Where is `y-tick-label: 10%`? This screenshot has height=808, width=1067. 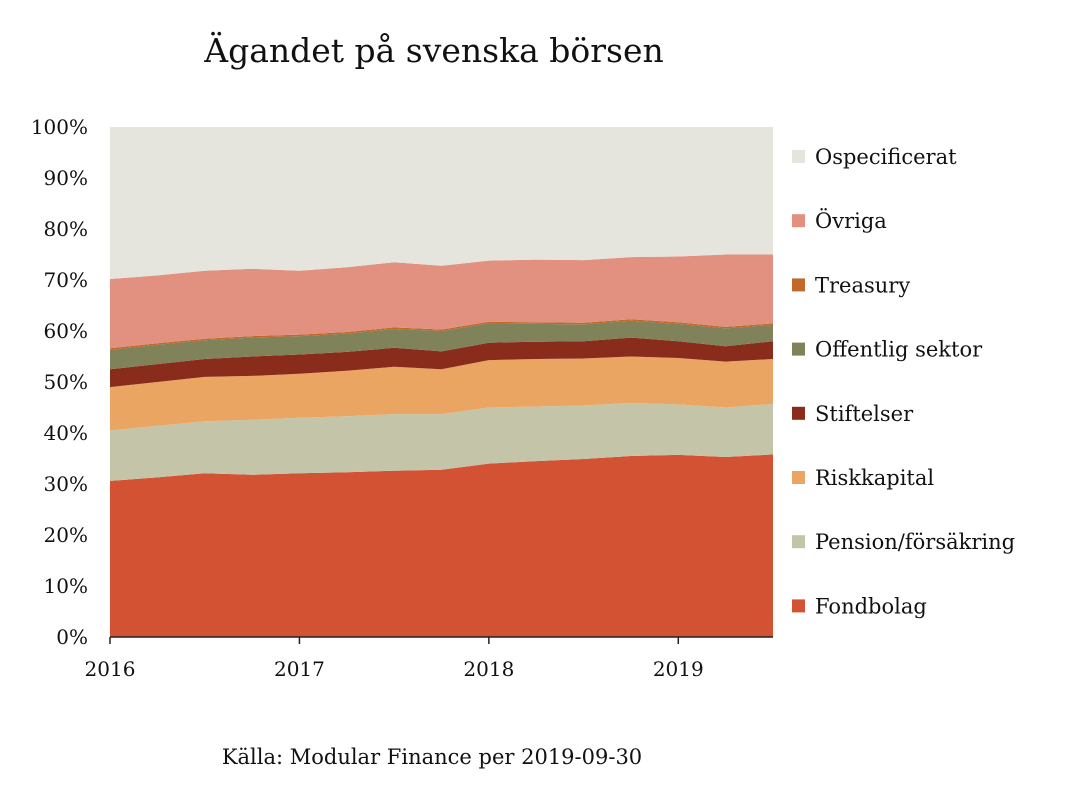
y-tick-label: 10% is located at coordinates (66, 586).